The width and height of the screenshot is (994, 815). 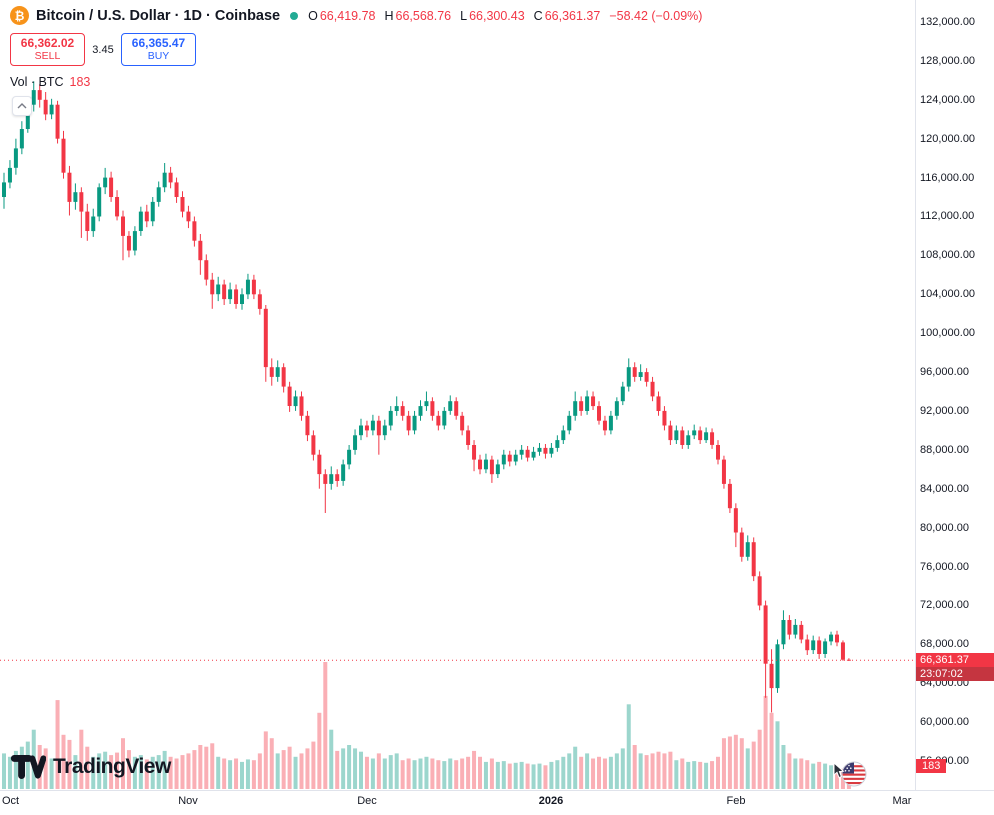 What do you see at coordinates (158, 43) in the screenshot?
I see `buy-price: 66,365.47` at bounding box center [158, 43].